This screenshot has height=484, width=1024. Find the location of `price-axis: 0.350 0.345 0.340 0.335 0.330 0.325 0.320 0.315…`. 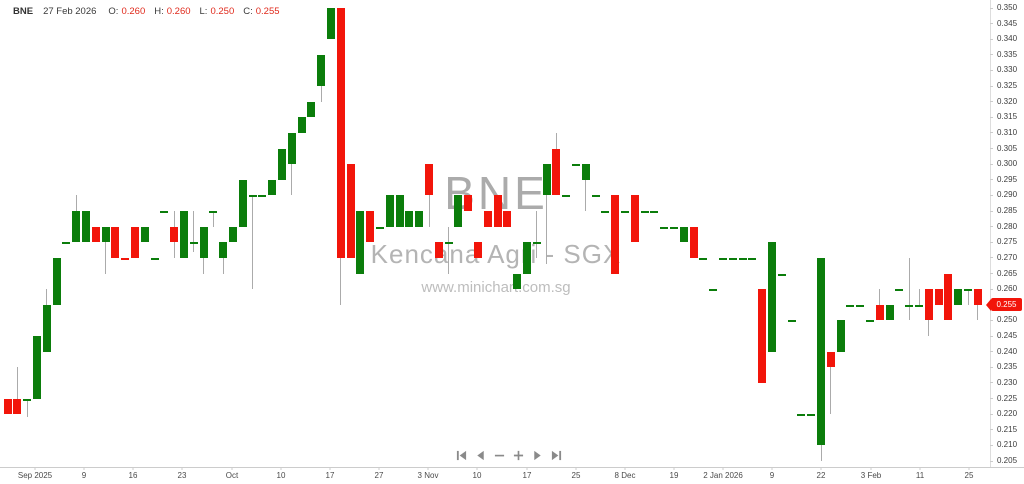

price-axis: 0.350 0.345 0.340 0.335 0.330 0.325 0.320 0.315… is located at coordinates (1007, 233).